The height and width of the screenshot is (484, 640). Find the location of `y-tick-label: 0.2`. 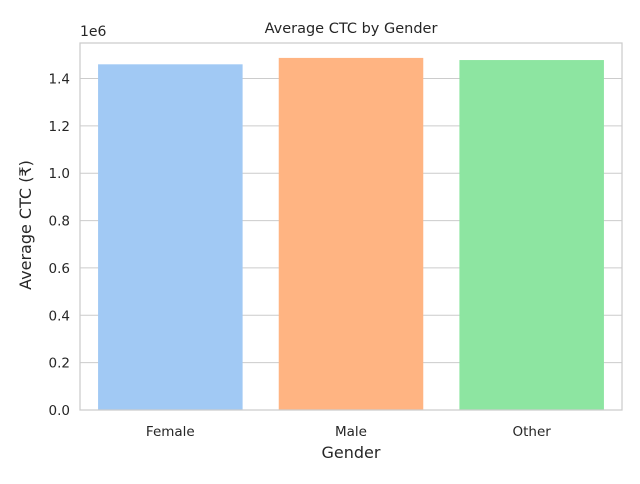

y-tick-label: 0.2 is located at coordinates (59, 364).